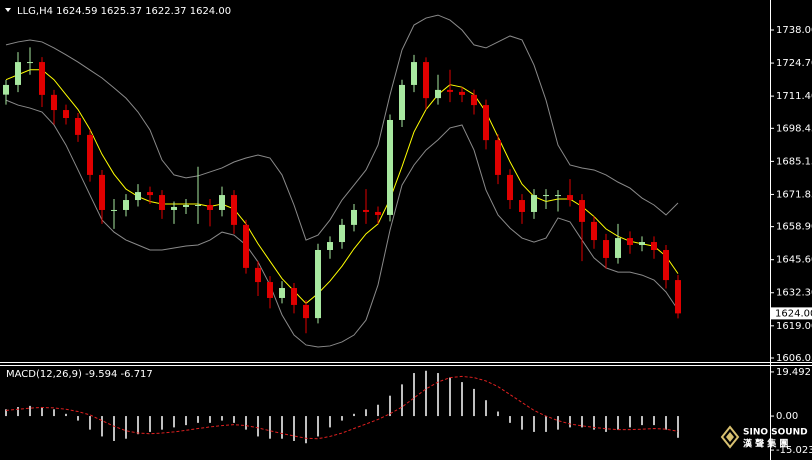 The width and height of the screenshot is (812, 460). Describe the element at coordinates (124, 11) in the screenshot. I see `chart-title: LLG,H4 1624.59 1625.37 1622.37 1624.00` at that location.